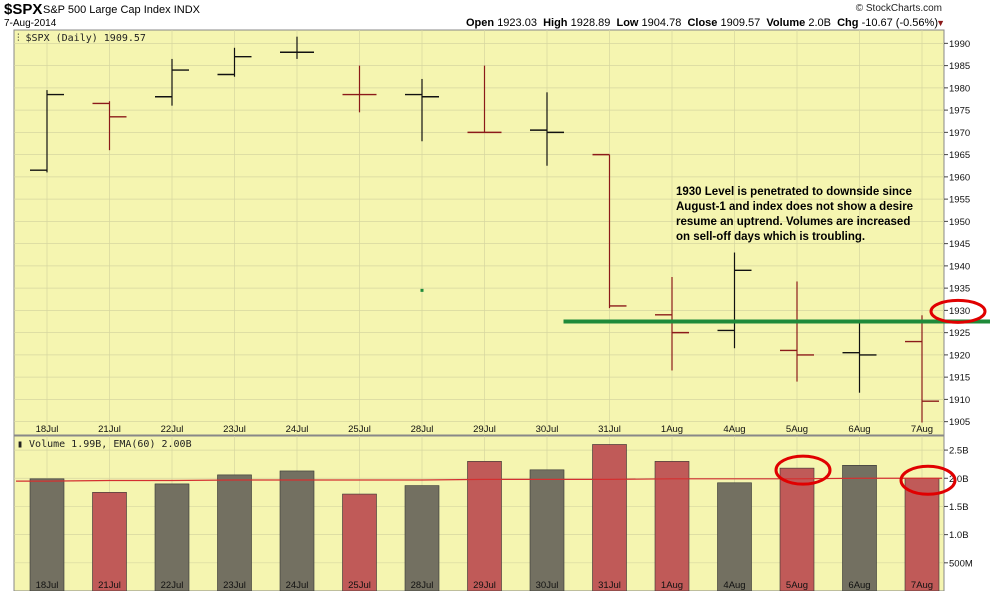 This screenshot has width=990, height=591. What do you see at coordinates (899, 23) in the screenshot?
I see `chg-value: -10.67 (-0.56%)` at bounding box center [899, 23].